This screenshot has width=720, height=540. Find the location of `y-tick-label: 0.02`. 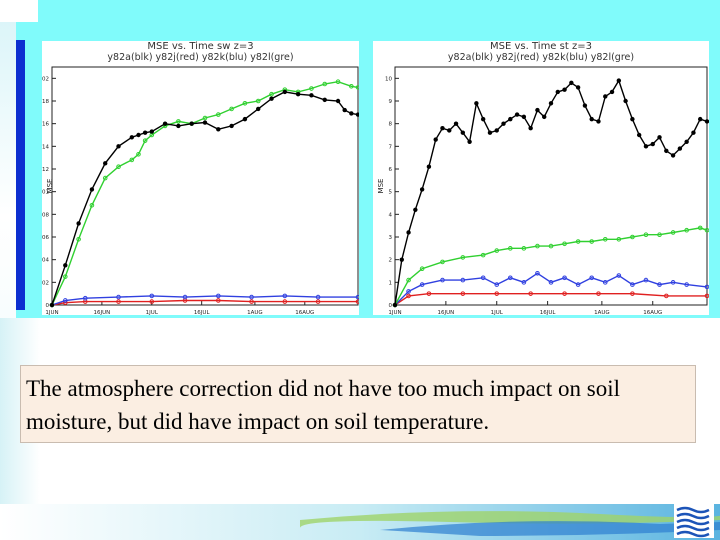

y-tick-label: 0.02 is located at coordinates (45, 79).